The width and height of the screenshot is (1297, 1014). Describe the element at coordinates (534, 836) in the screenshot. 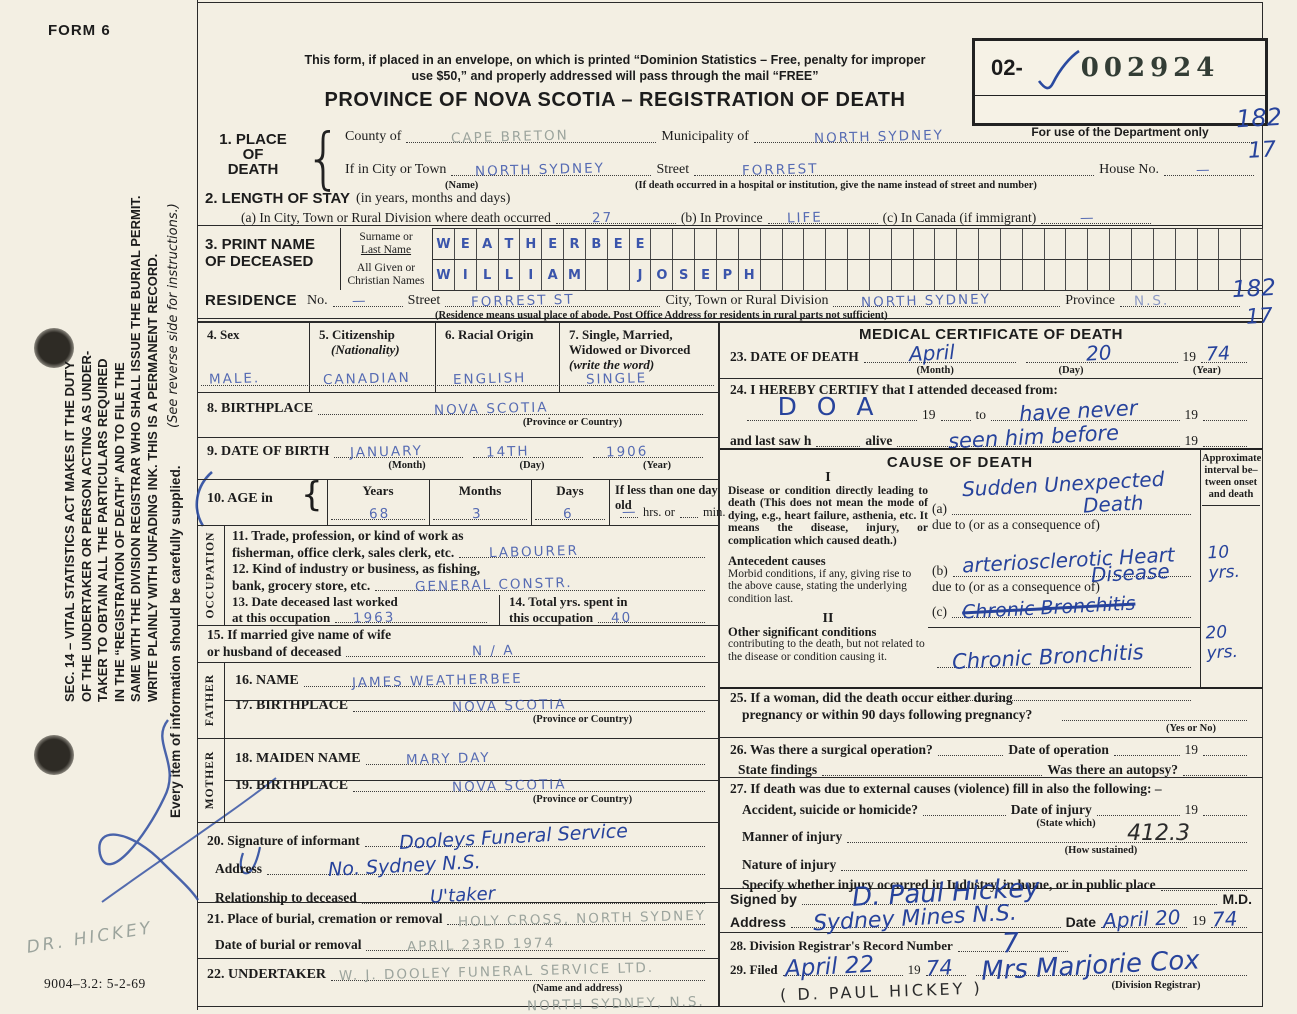

I see `informant-signature-field: Dooleys Funeral Service` at that location.